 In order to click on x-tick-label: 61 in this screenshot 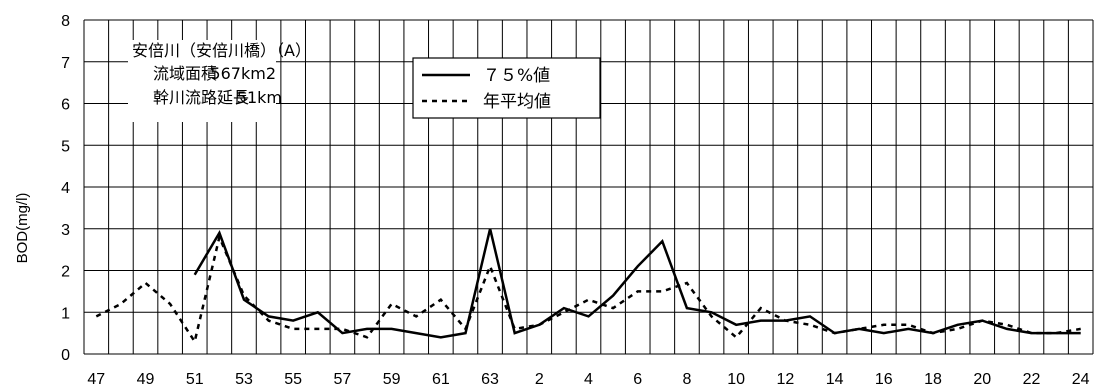, I will do `click(441, 379)`.